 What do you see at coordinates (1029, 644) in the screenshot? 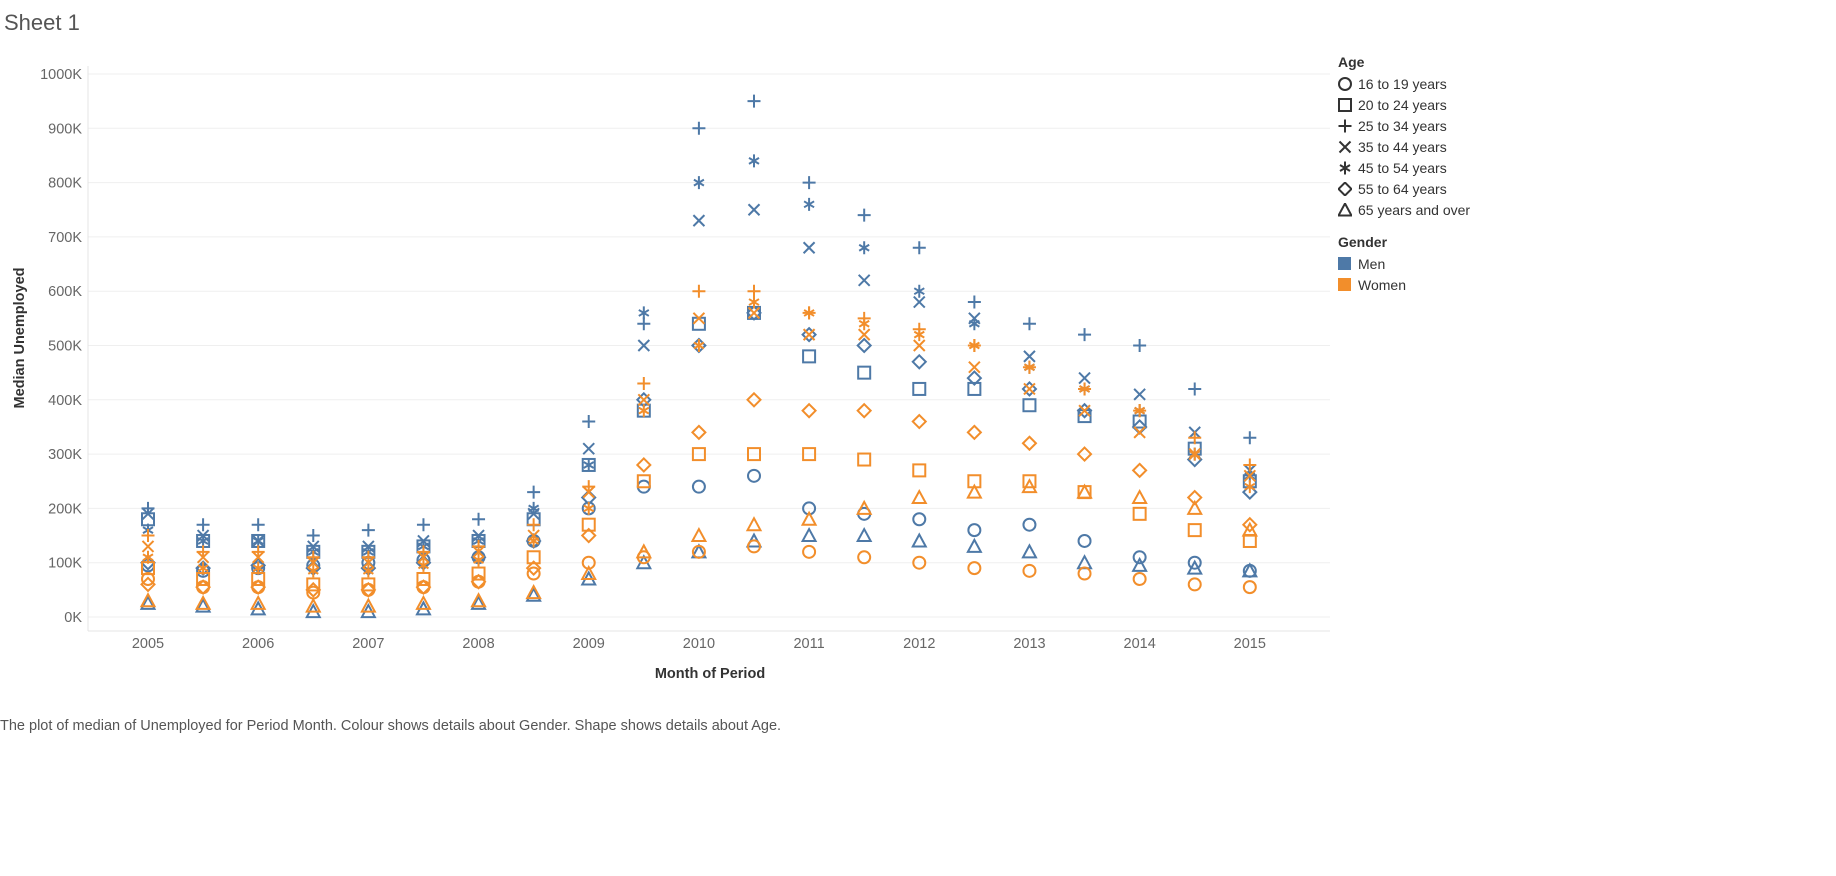
I see `x-tick-label: 2013` at bounding box center [1029, 644].